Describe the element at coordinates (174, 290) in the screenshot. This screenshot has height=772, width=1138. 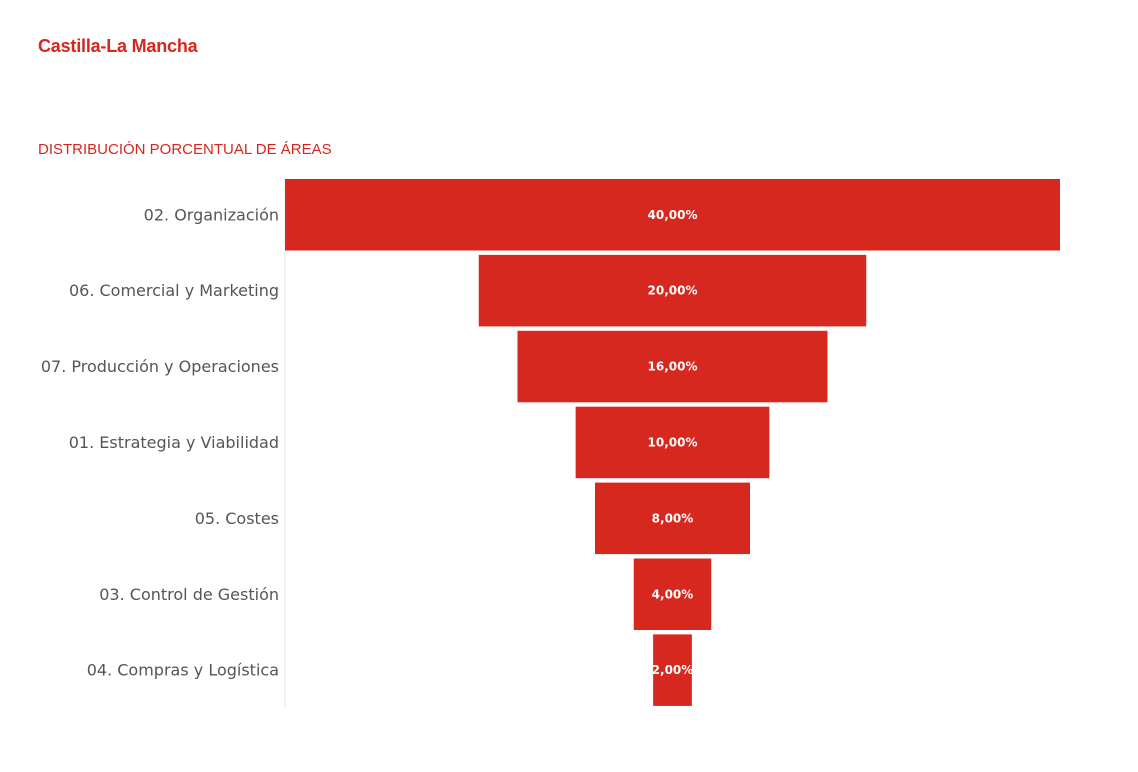
I see `category-label: 06. Comercial y Marketing` at that location.